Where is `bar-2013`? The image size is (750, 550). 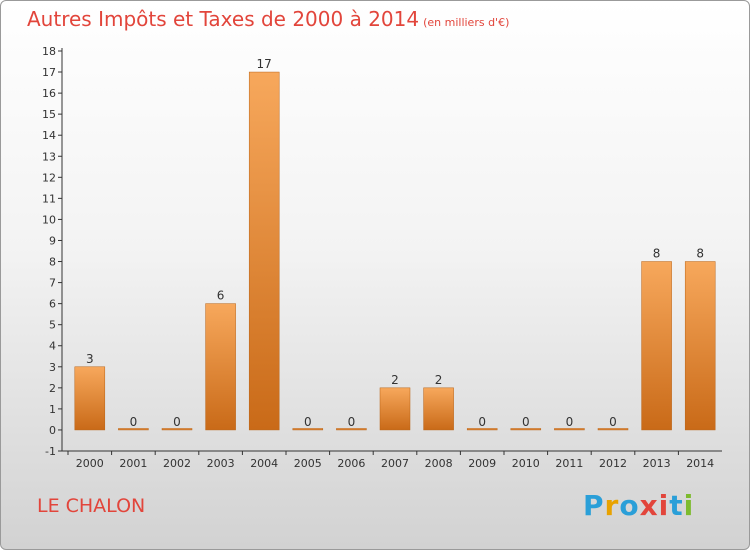
bar-2013 is located at coordinates (656, 346).